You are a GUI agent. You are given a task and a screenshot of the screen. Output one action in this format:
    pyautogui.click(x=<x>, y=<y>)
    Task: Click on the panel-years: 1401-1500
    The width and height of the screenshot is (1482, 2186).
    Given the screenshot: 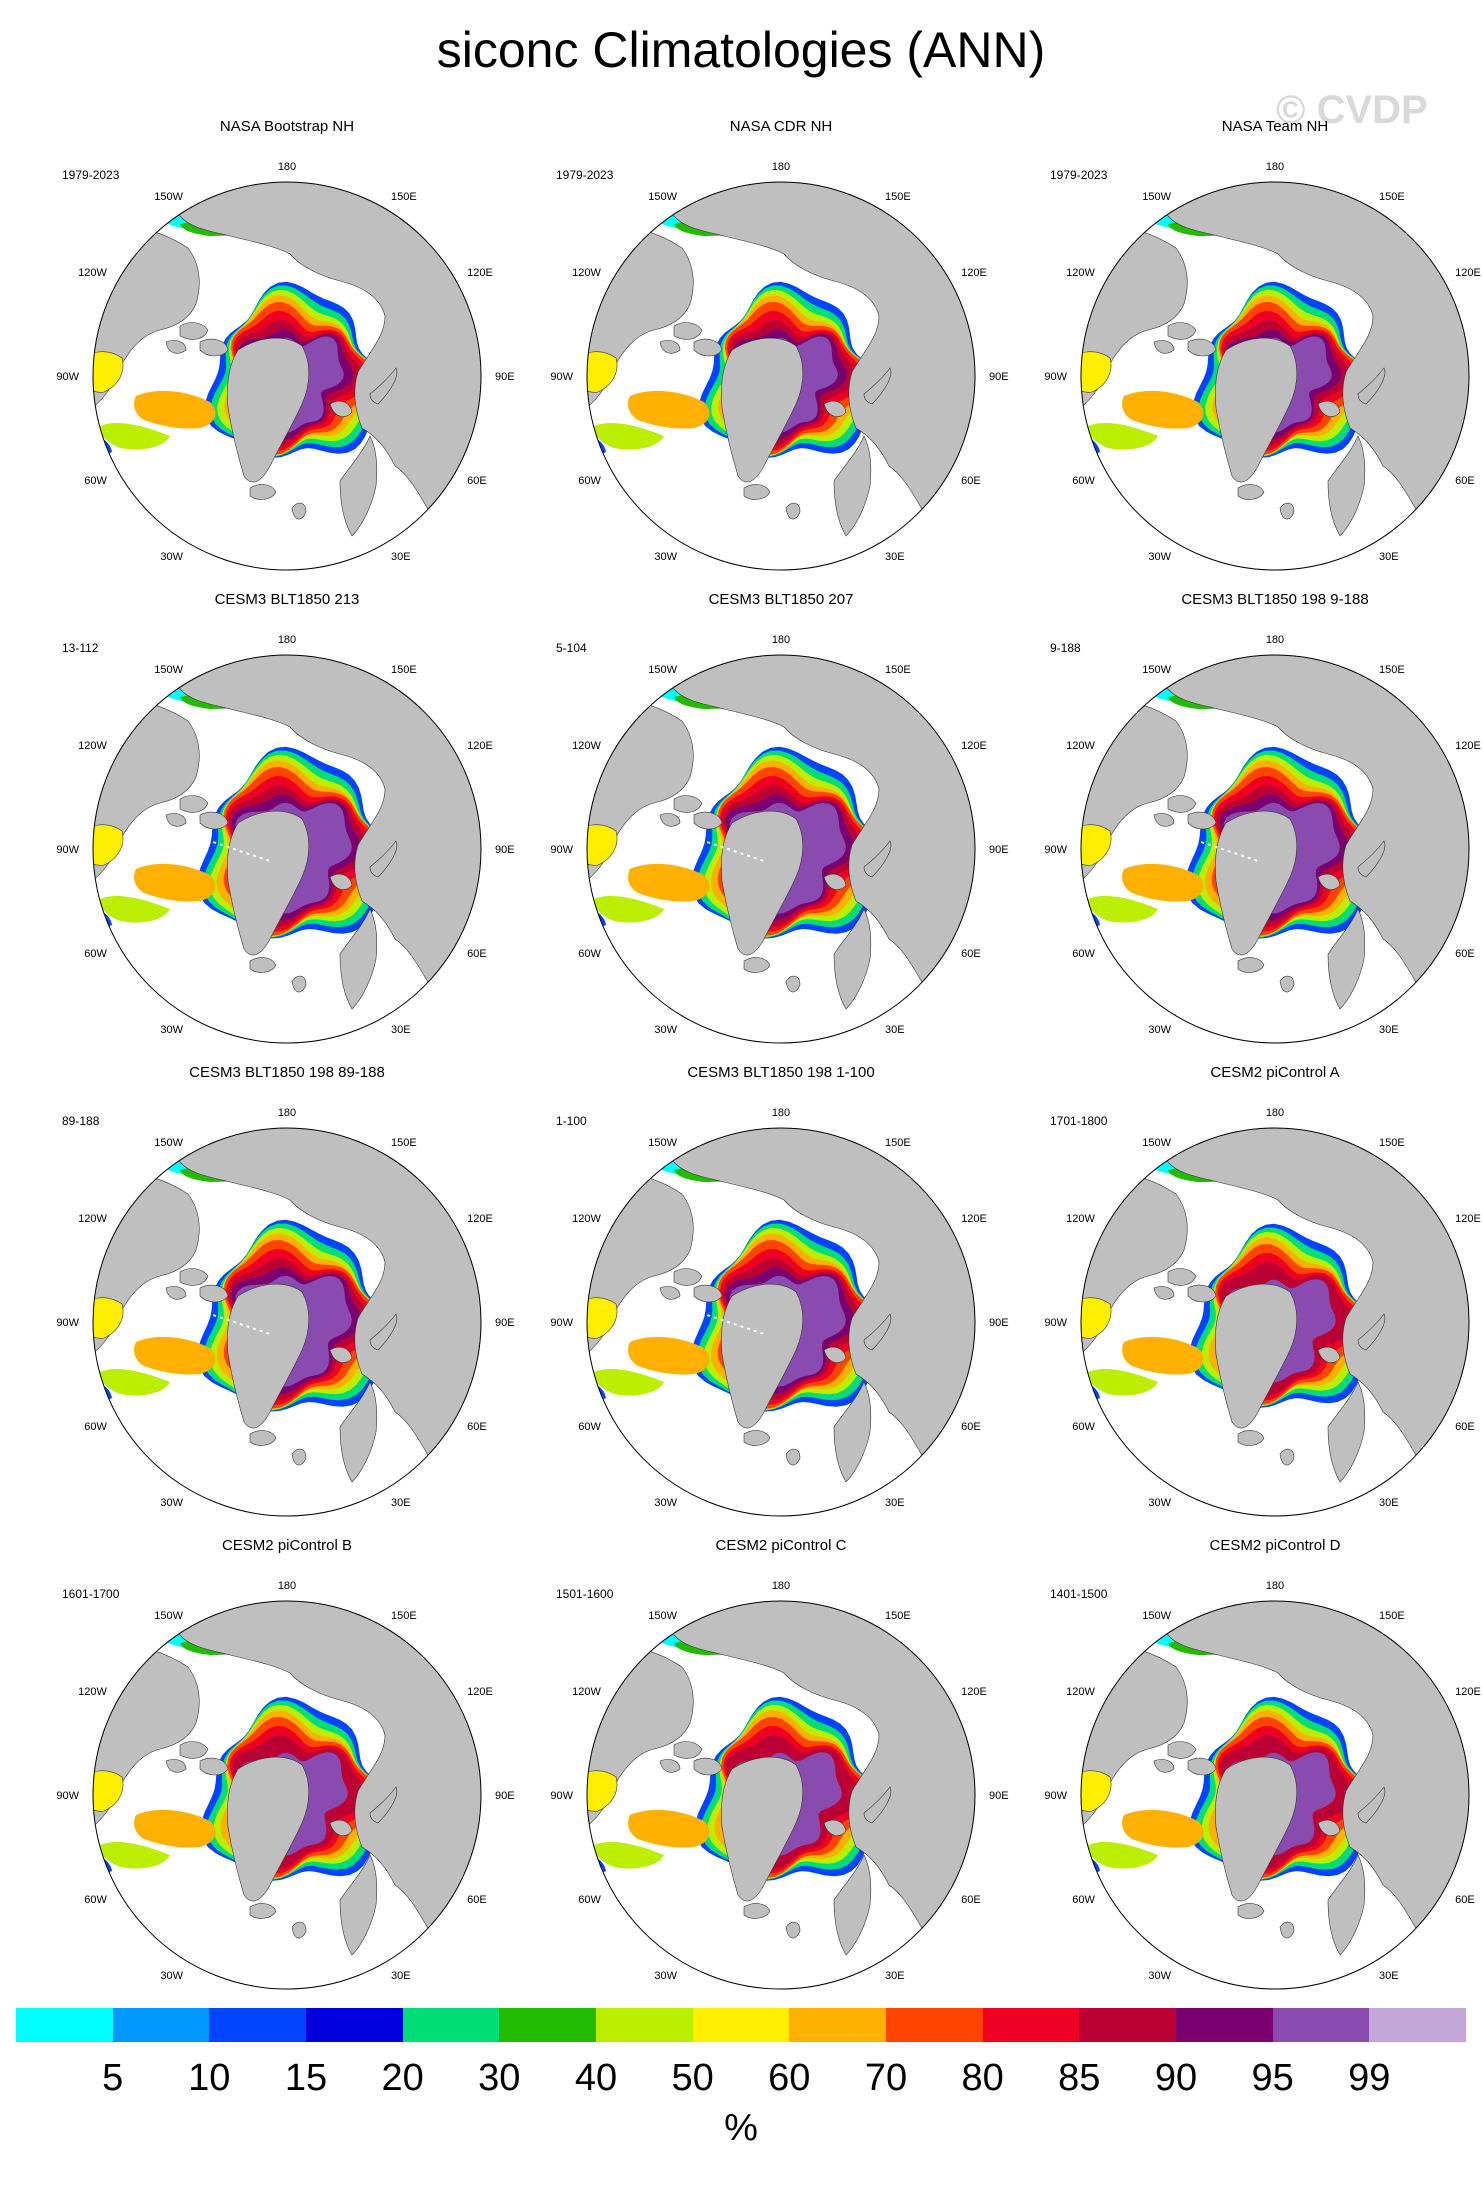 What is the action you would take?
    pyautogui.click(x=1079, y=1594)
    